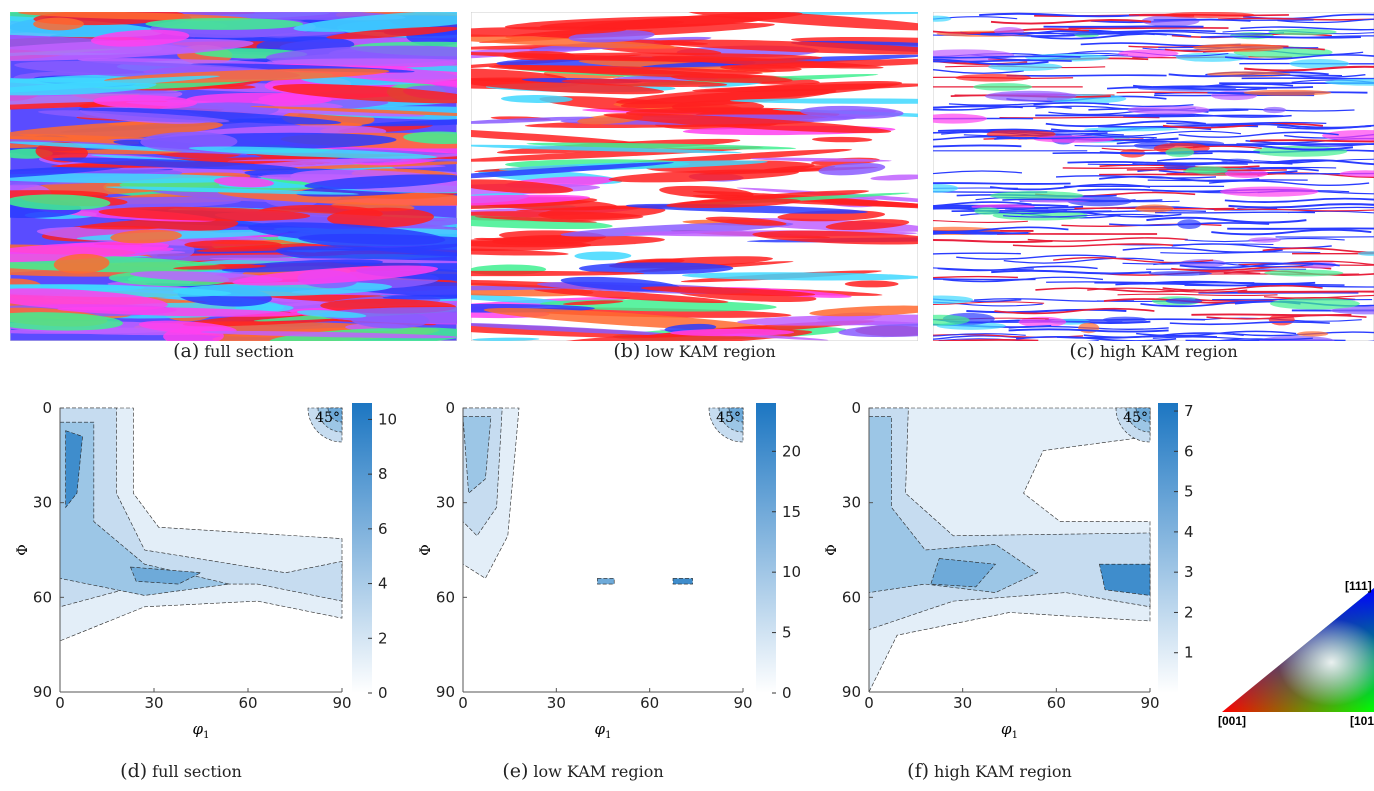  I want to click on caption: (d) full section, so click(181, 771).